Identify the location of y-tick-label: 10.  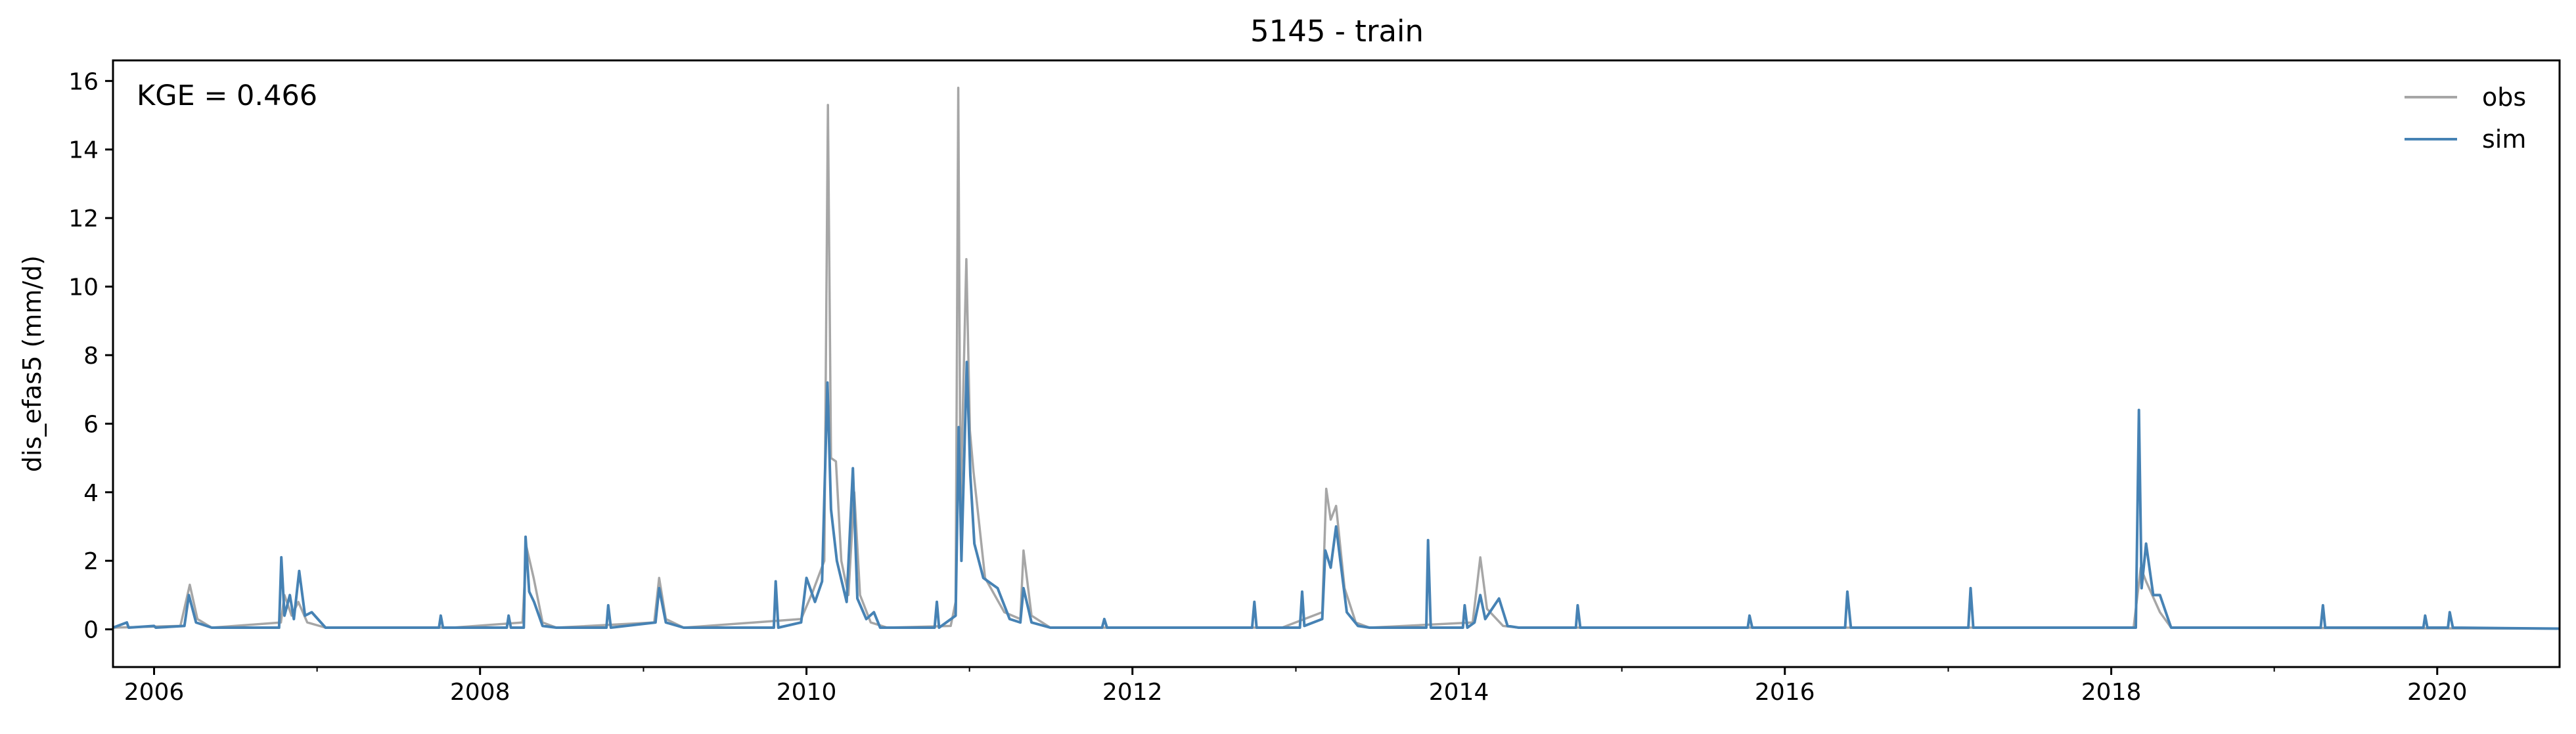
(83, 287).